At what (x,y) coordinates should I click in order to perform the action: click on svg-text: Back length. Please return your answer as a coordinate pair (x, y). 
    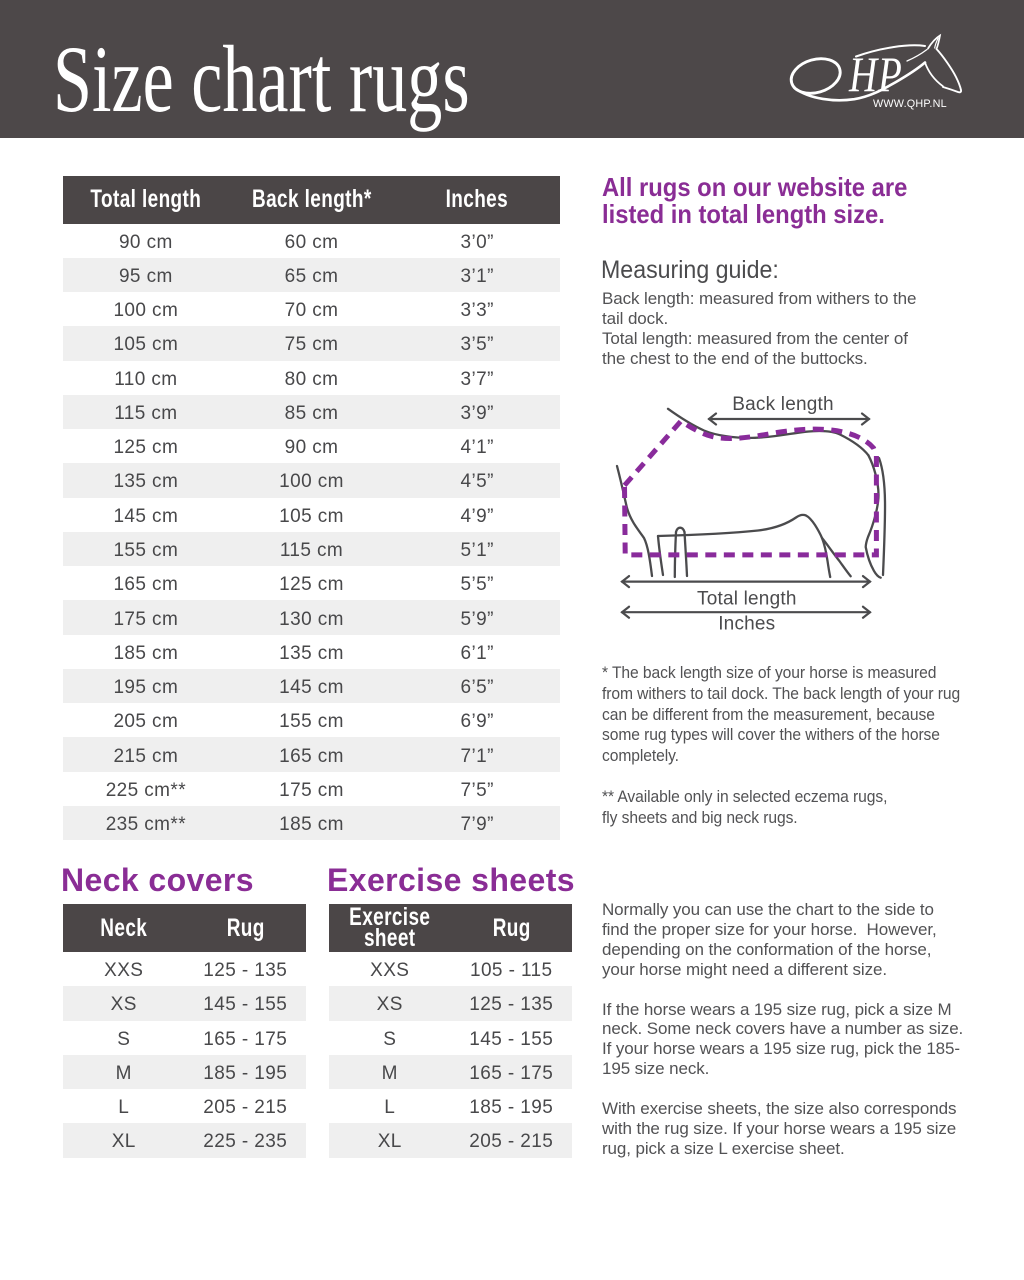
    Looking at the image, I should click on (783, 404).